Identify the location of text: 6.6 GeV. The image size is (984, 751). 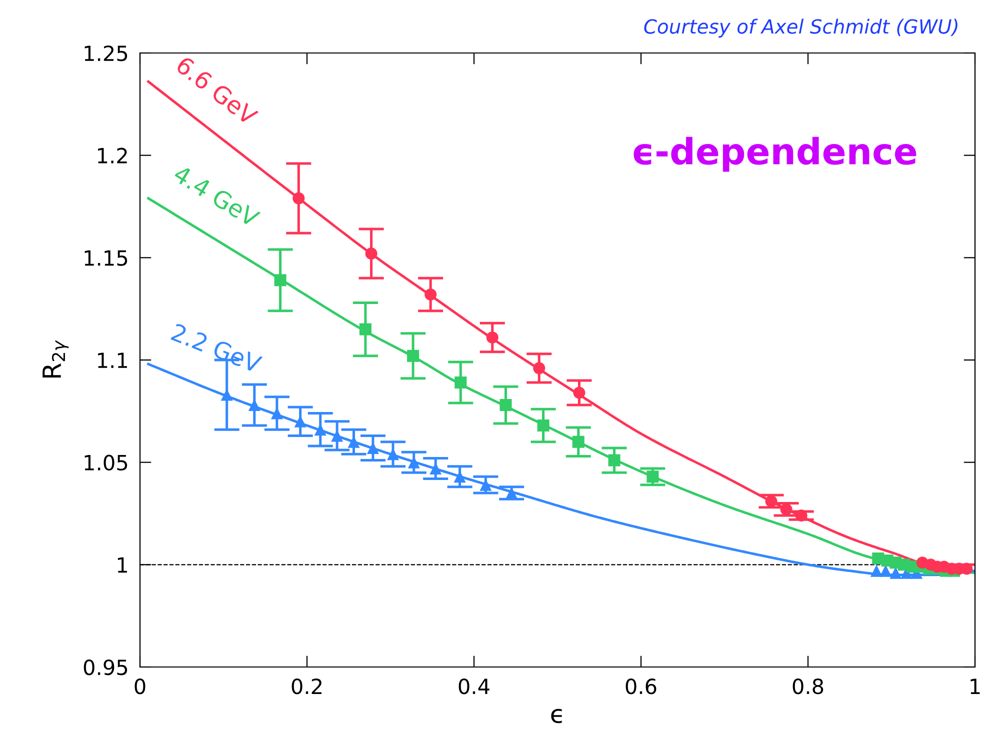
(217, 90).